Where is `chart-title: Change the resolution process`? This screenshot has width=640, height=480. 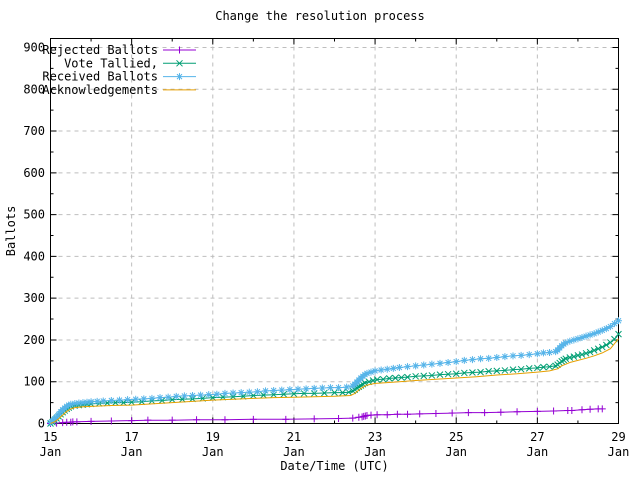
chart-title: Change the resolution process is located at coordinates (320, 16).